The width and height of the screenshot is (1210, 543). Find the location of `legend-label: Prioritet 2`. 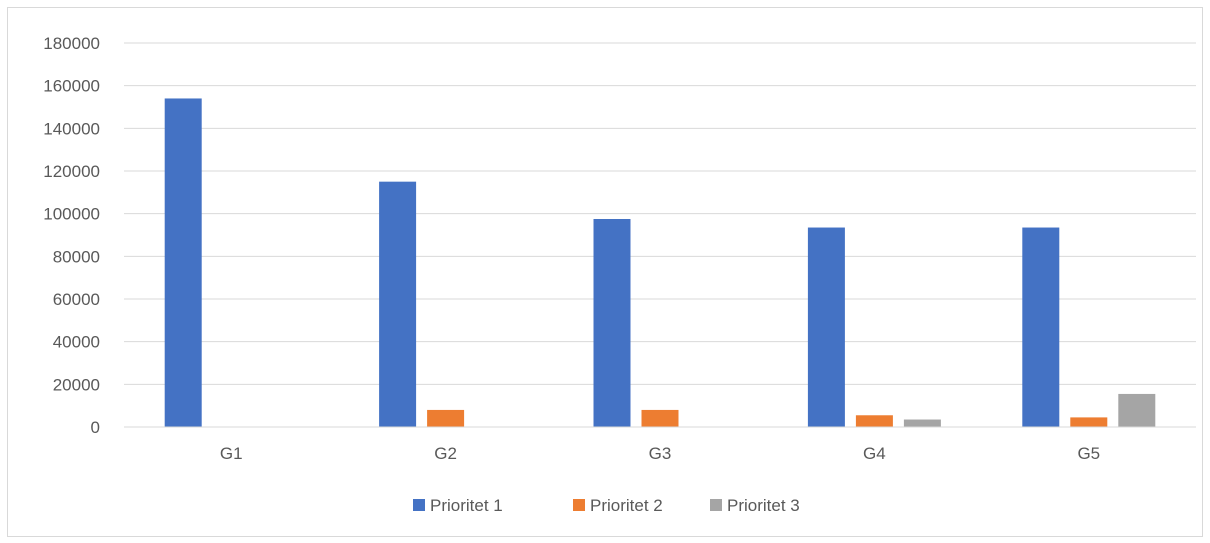

legend-label: Prioritet 2 is located at coordinates (626, 505).